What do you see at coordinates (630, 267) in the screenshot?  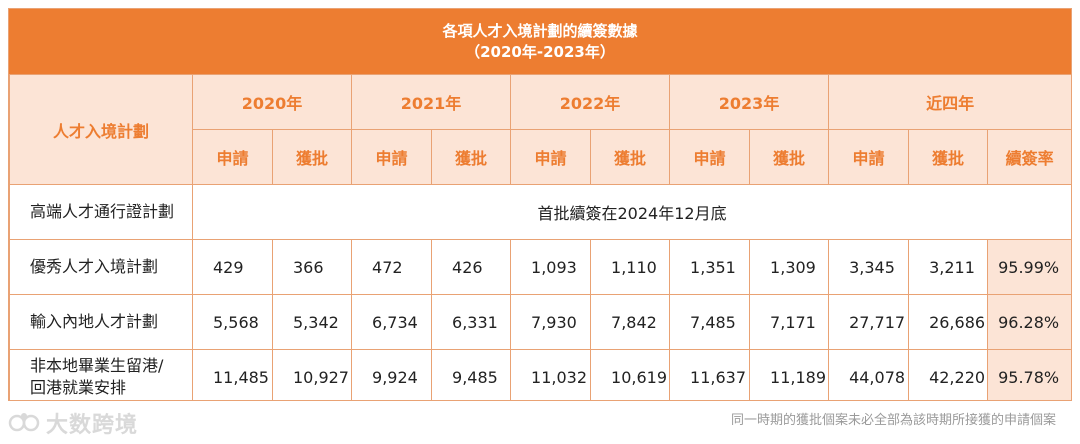 I see `cell-value: 1,110` at bounding box center [630, 267].